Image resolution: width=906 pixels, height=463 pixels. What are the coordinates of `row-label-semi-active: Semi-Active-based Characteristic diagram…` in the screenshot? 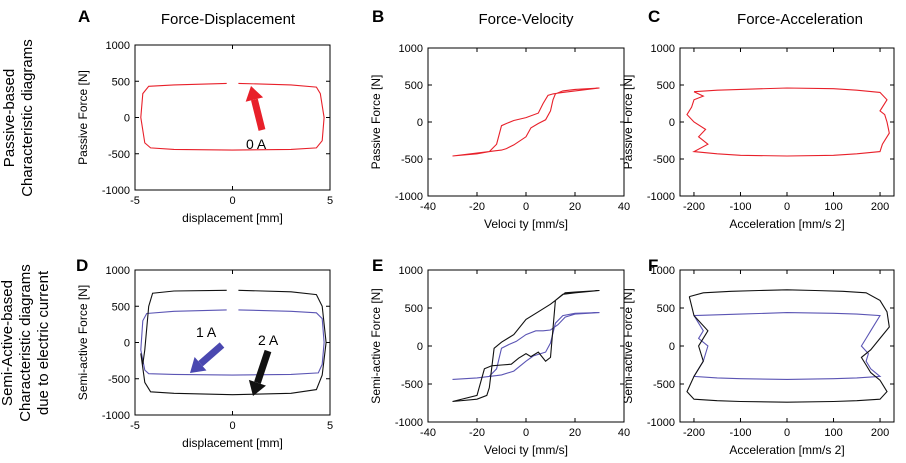 It's located at (26, 343).